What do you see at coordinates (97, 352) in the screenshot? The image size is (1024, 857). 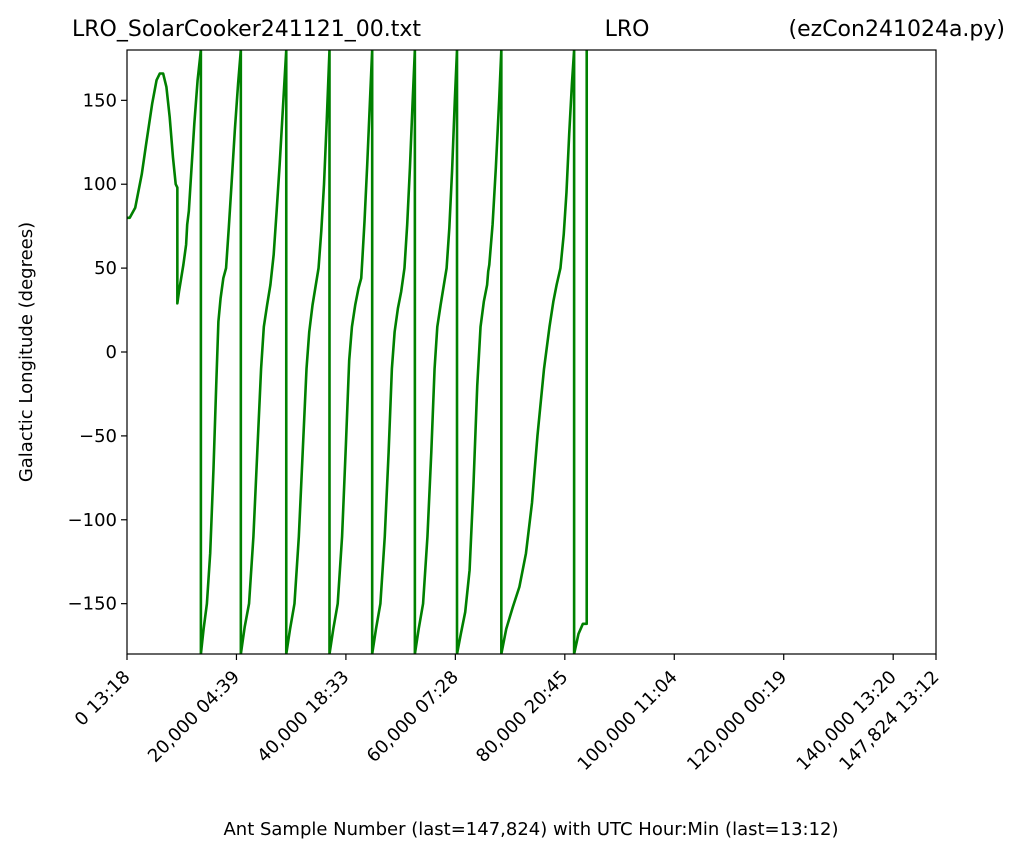 I see `y-axis: 150 100 50 0 −50 −100 −150` at bounding box center [97, 352].